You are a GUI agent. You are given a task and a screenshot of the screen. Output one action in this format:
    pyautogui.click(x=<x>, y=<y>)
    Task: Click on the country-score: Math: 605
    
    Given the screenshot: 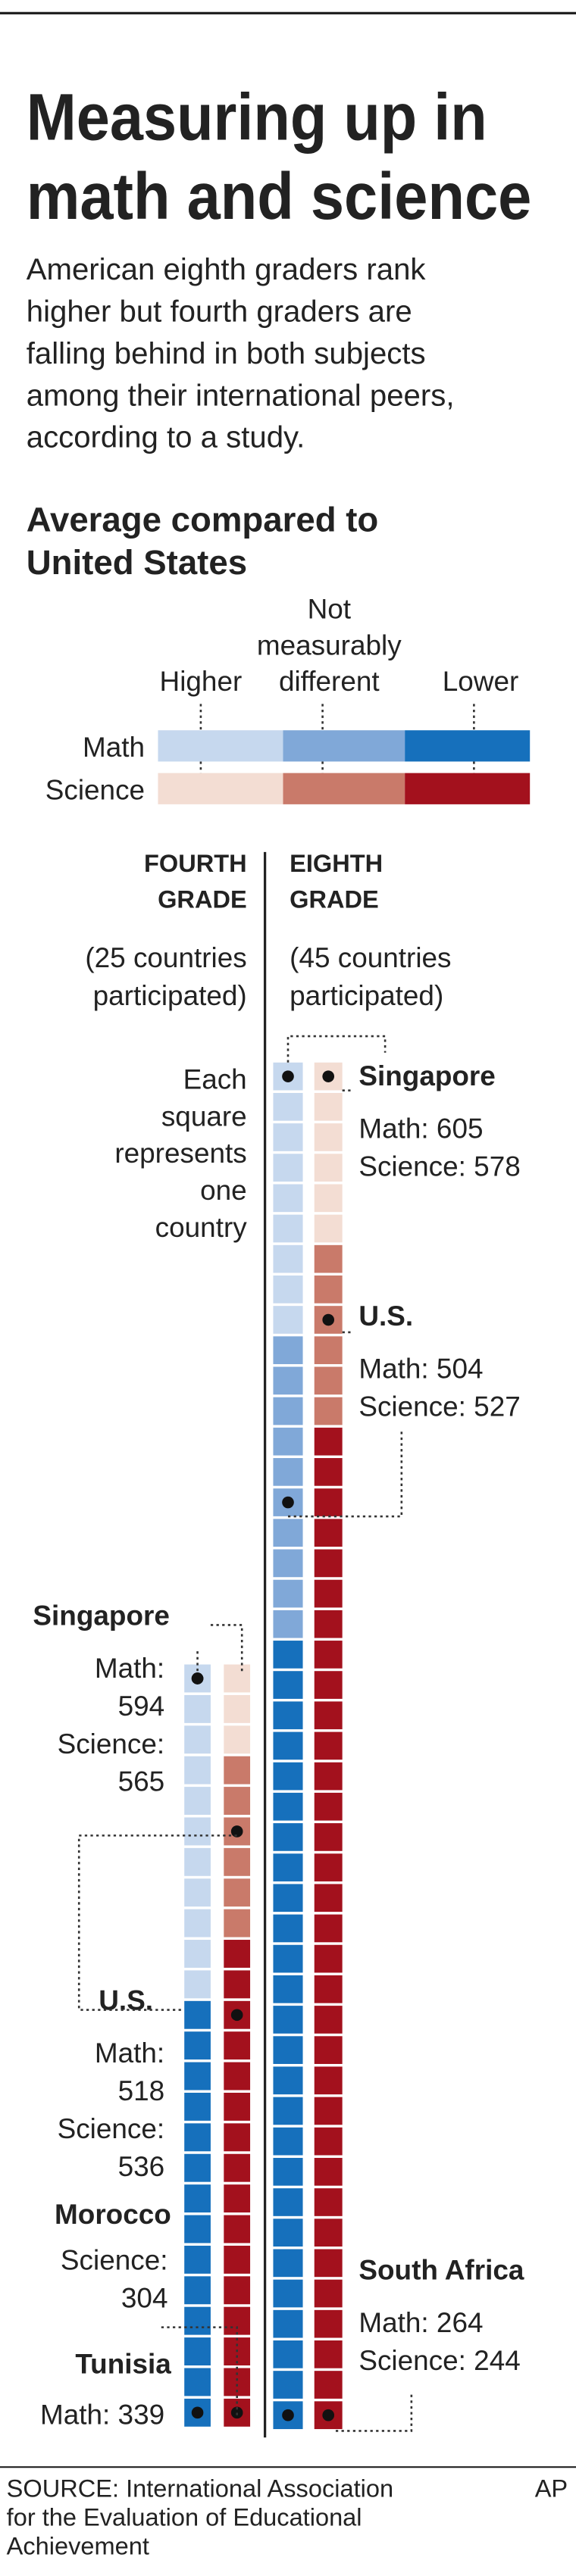 What is the action you would take?
    pyautogui.click(x=421, y=1128)
    